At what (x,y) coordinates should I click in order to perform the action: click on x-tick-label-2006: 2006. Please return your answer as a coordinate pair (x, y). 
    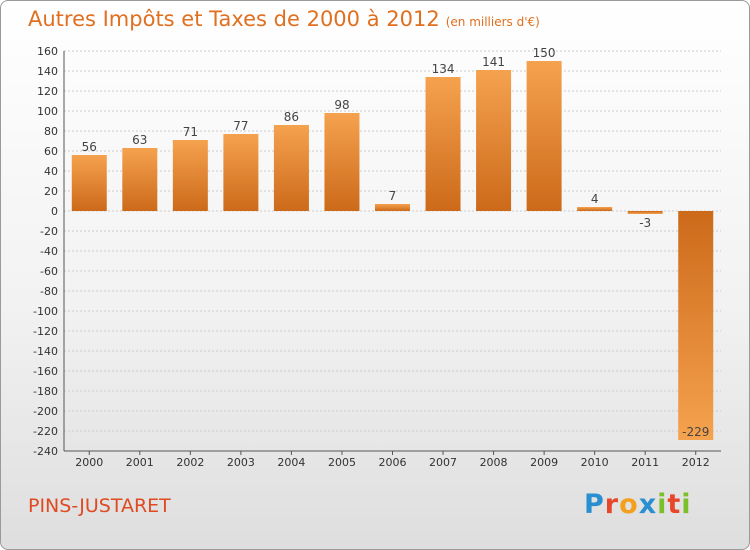
    Looking at the image, I should click on (393, 462).